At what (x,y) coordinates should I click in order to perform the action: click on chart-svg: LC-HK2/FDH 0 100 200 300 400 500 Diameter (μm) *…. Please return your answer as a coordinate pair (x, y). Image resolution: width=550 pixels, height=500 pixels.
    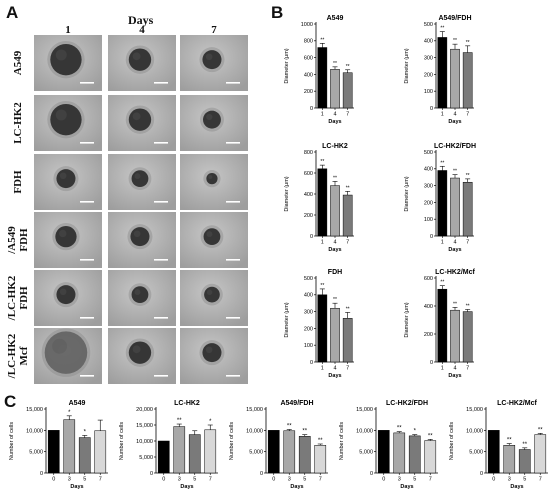
    Looking at the image, I should click on (440, 198).